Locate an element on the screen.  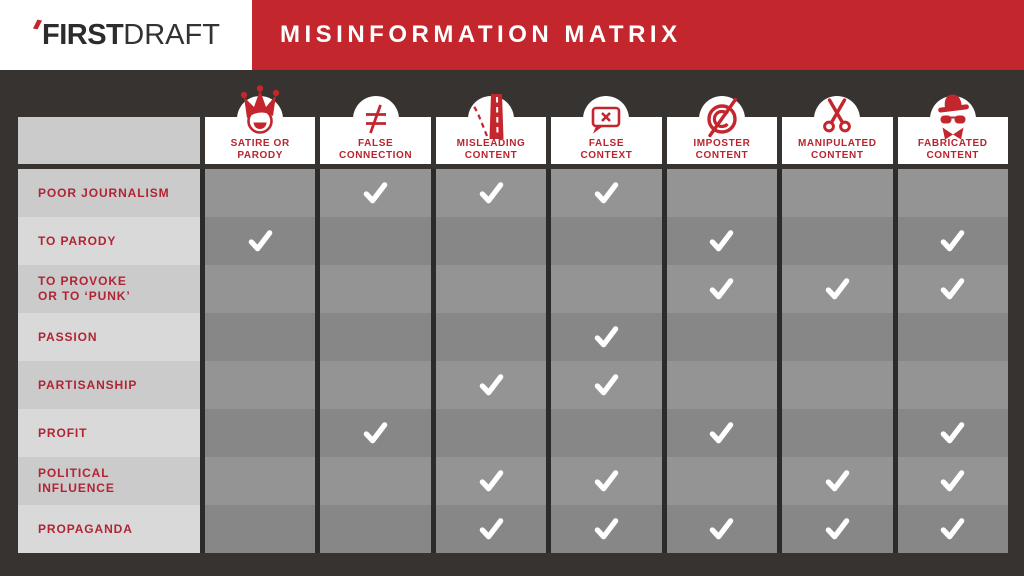
column-label: MANIPULATED CONTENT is located at coordinates (837, 149).